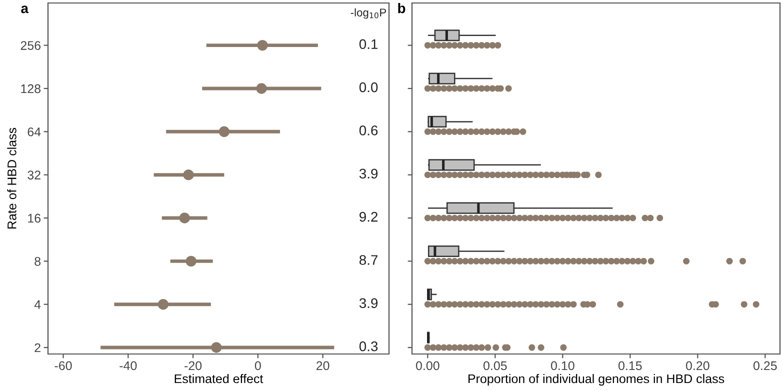  I want to click on y-tick-label: 256, so click(30, 45).